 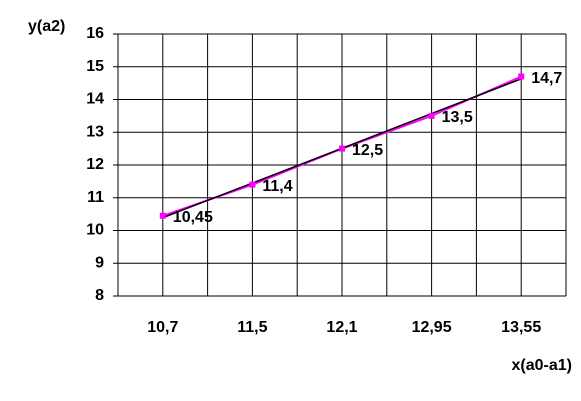 What do you see at coordinates (162, 327) in the screenshot?
I see `x-tick-label: 10,7` at bounding box center [162, 327].